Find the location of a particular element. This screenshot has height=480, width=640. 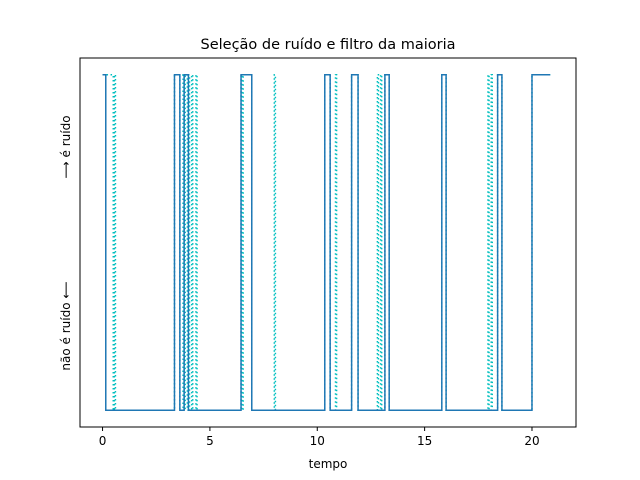

x-tick-label: 5 is located at coordinates (210, 441).